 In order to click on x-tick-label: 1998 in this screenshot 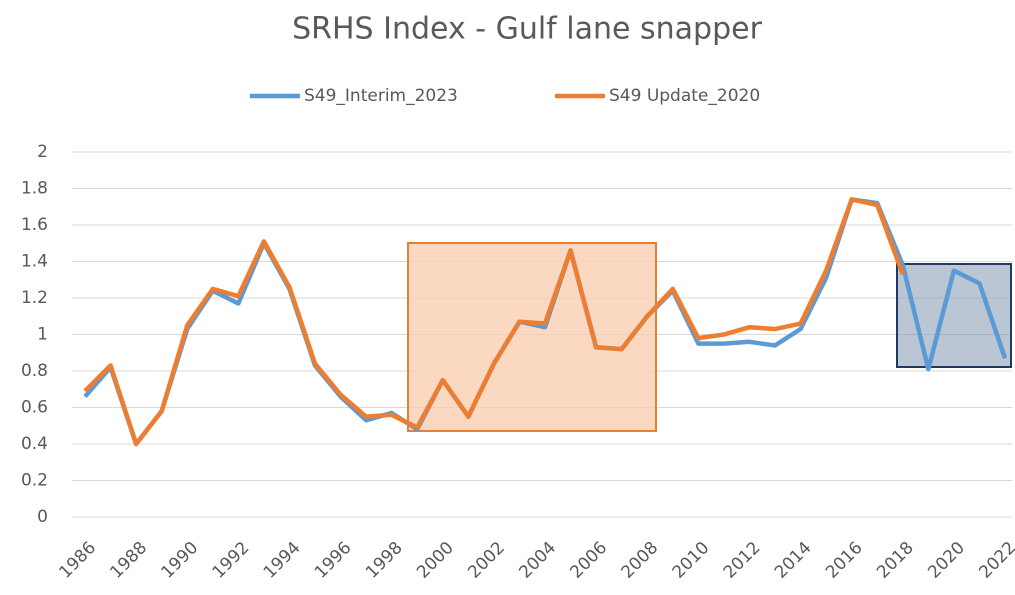, I will do `click(384, 560)`.